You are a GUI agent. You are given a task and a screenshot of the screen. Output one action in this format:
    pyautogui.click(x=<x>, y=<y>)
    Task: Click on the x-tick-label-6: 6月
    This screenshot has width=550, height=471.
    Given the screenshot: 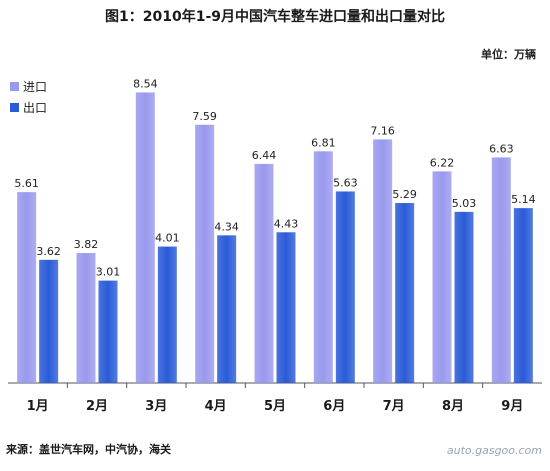 What is the action you would take?
    pyautogui.click(x=334, y=406)
    